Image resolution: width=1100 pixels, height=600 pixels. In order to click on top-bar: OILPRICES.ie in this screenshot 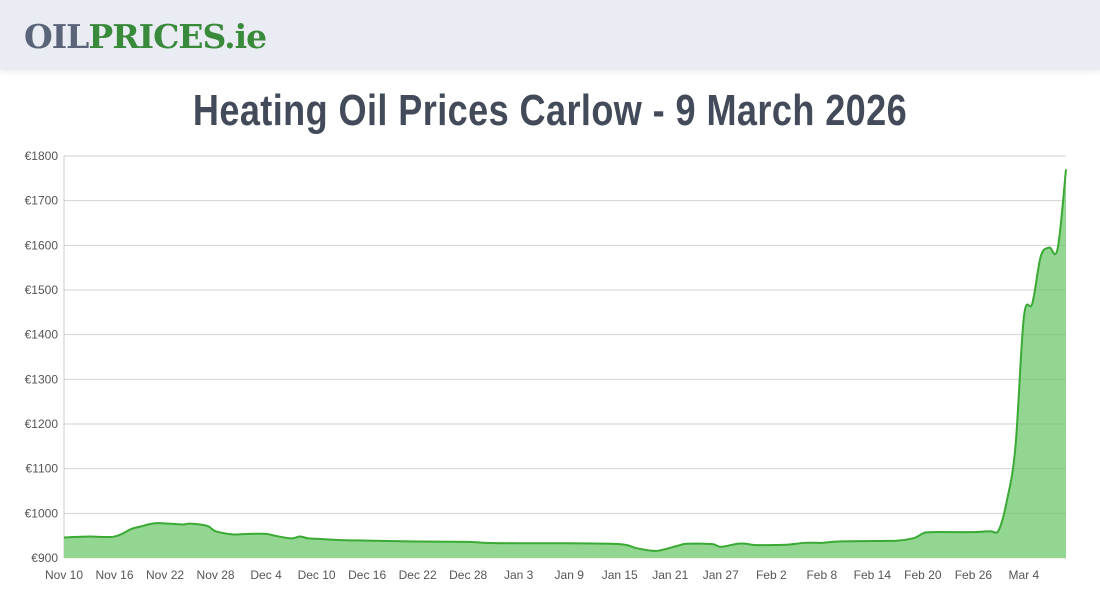, I will do `click(550, 35)`.